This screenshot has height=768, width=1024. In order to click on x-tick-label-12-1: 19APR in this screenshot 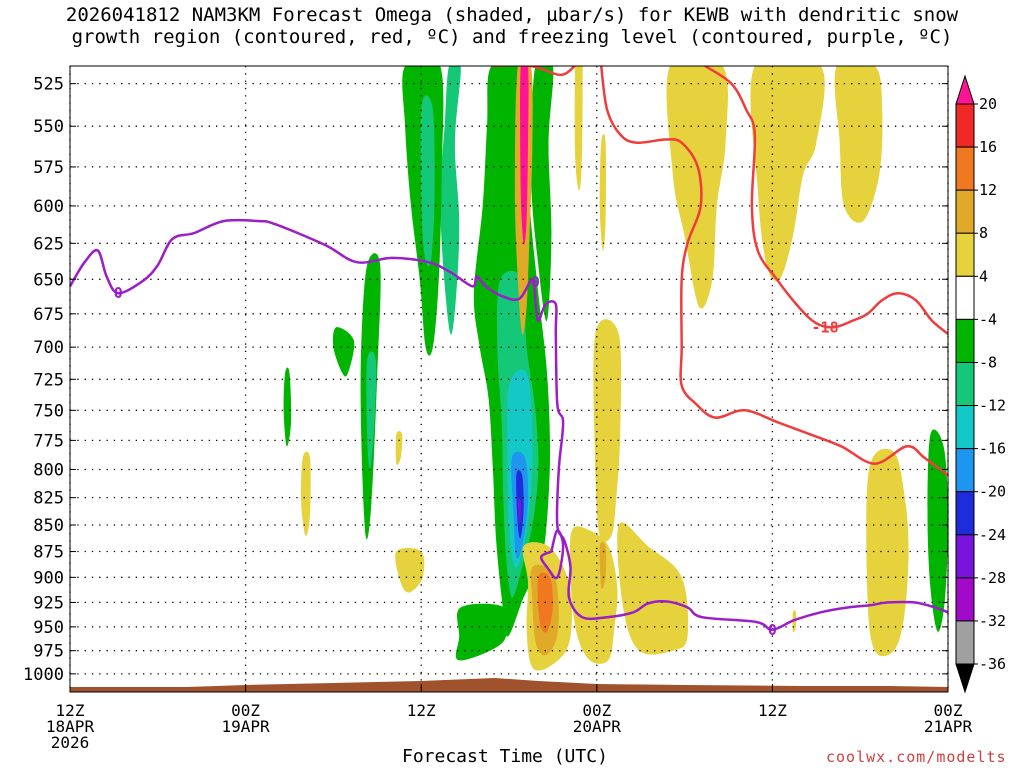, I will do `click(246, 726)`.